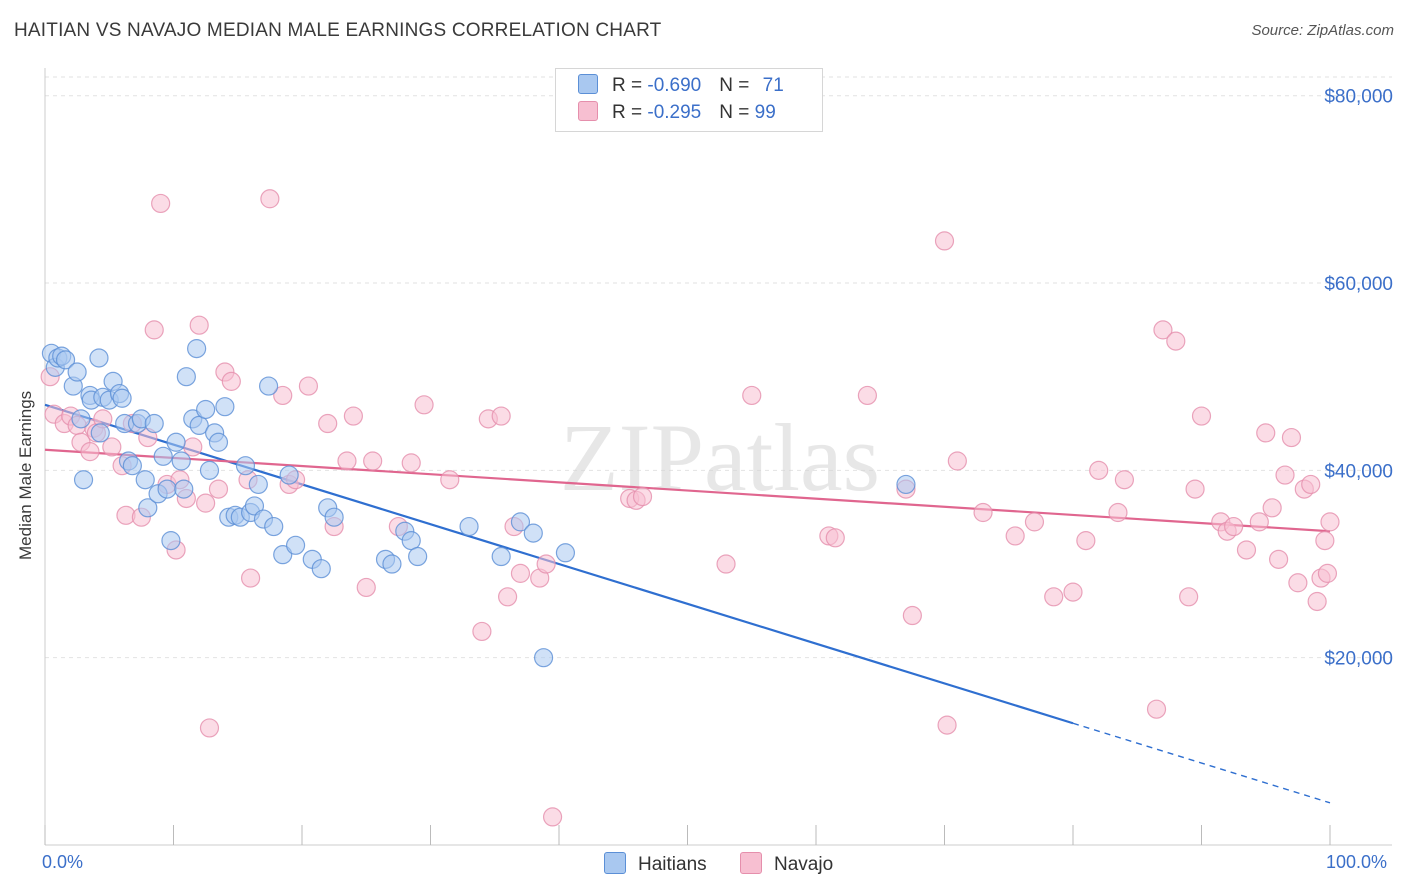 The height and width of the screenshot is (892, 1406). Describe the element at coordinates (615, 863) in the screenshot. I see `haitians-legend-swatch` at that location.